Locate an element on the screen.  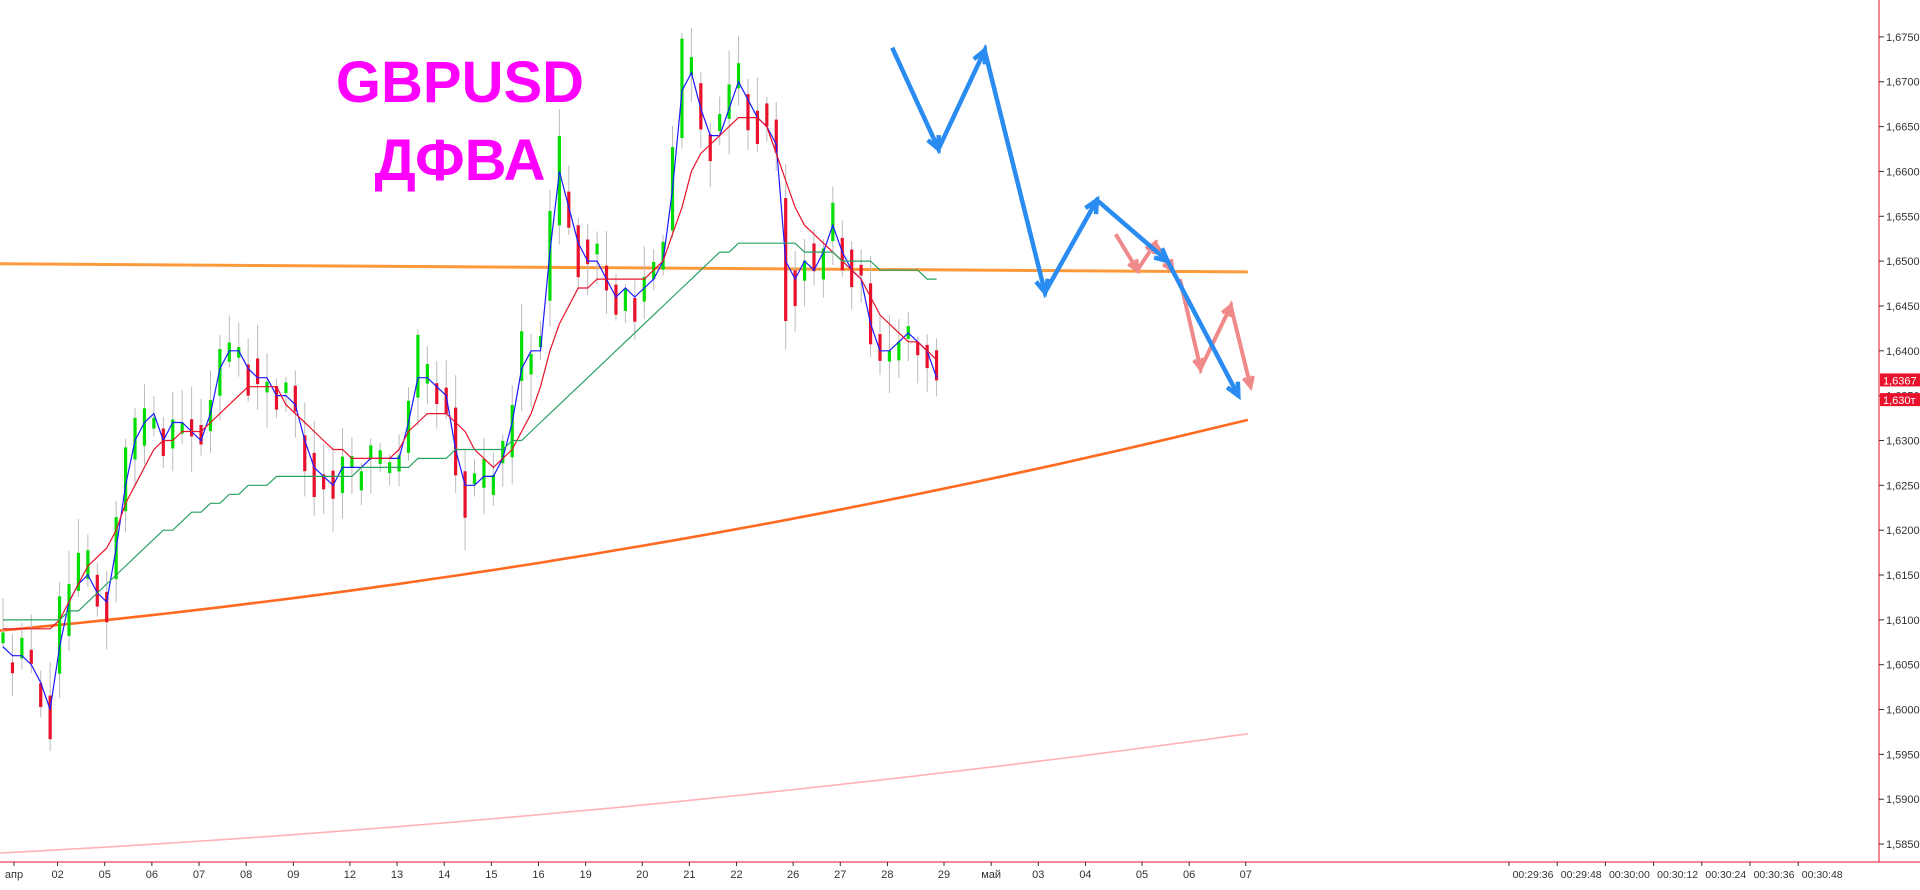
time-tick-label: 00:29:48 is located at coordinates (1581, 875).